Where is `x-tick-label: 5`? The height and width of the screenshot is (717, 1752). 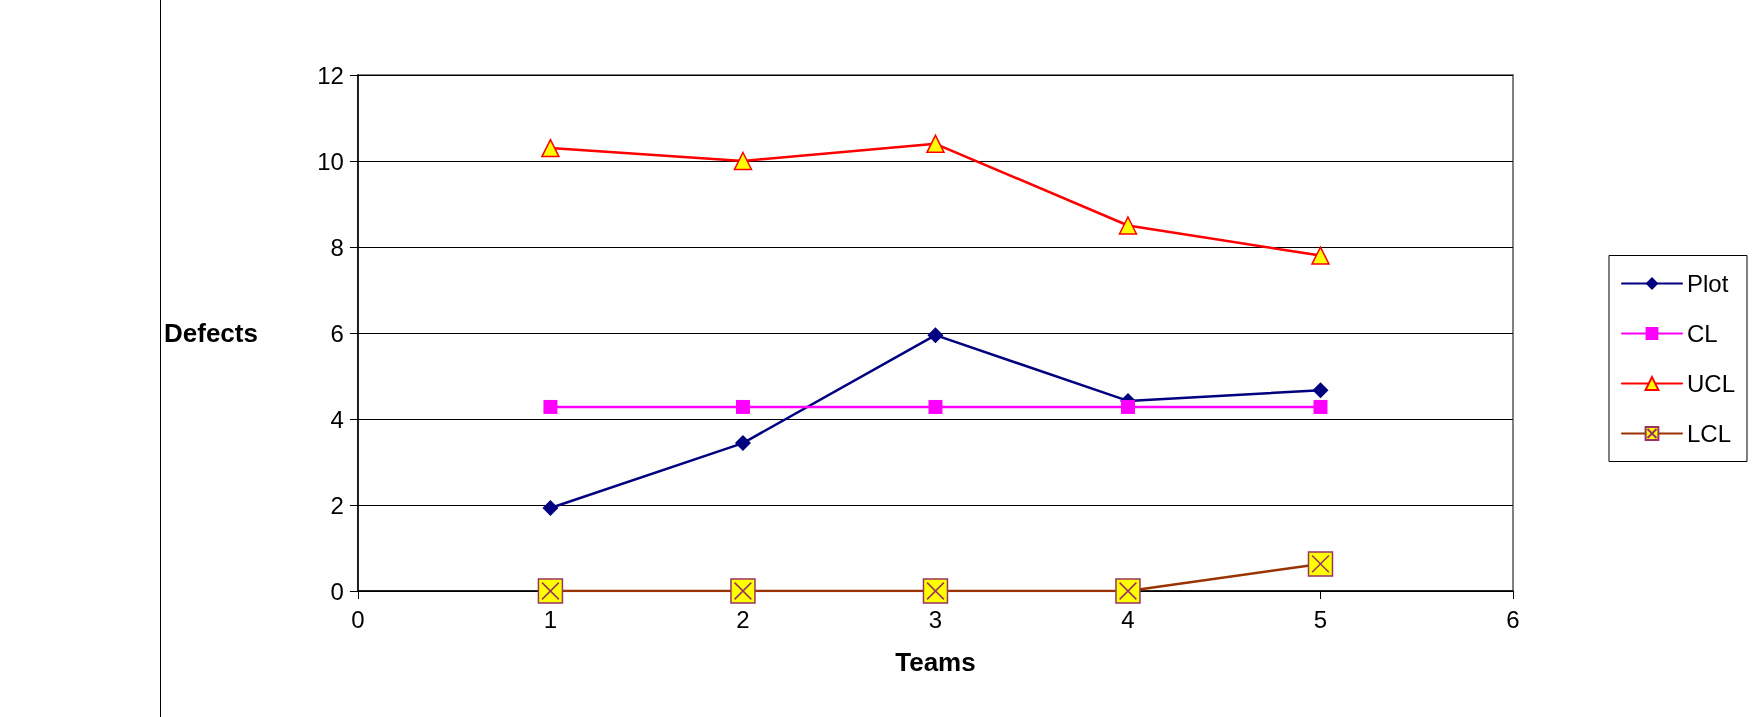 x-tick-label: 5 is located at coordinates (1320, 619).